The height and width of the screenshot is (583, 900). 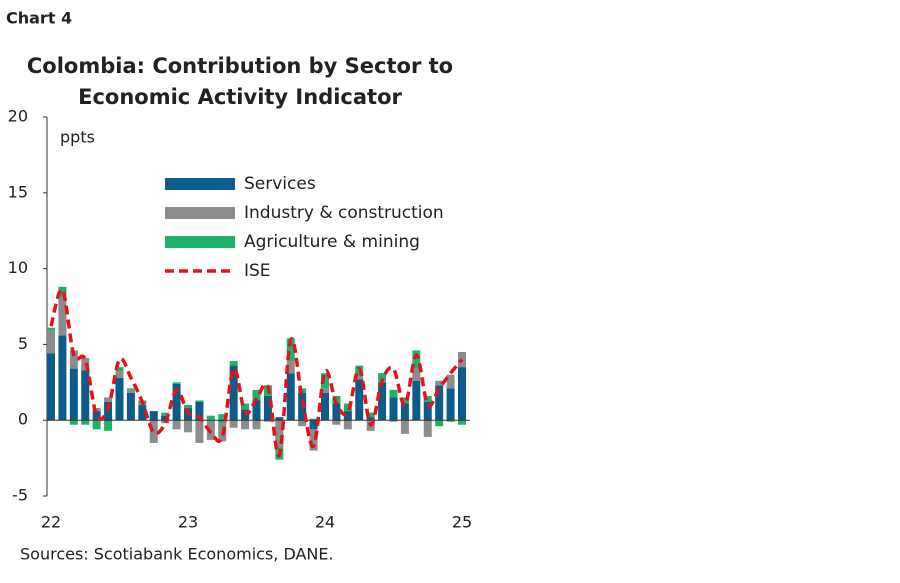 I want to click on chart-title: Economic Activity Indicator, so click(x=240, y=97).